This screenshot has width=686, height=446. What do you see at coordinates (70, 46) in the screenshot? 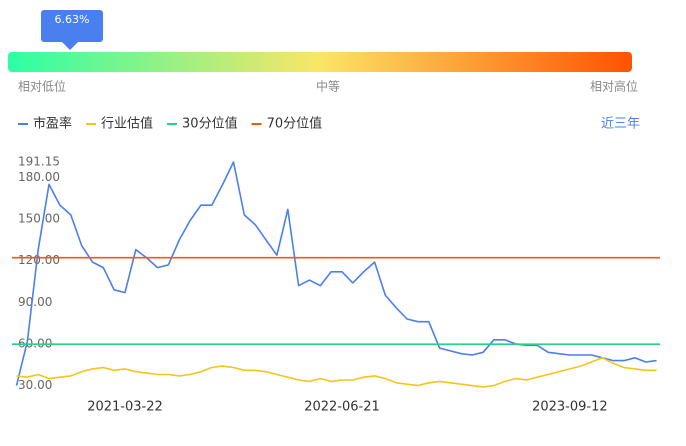
I see `tooltip-pointer` at bounding box center [70, 46].